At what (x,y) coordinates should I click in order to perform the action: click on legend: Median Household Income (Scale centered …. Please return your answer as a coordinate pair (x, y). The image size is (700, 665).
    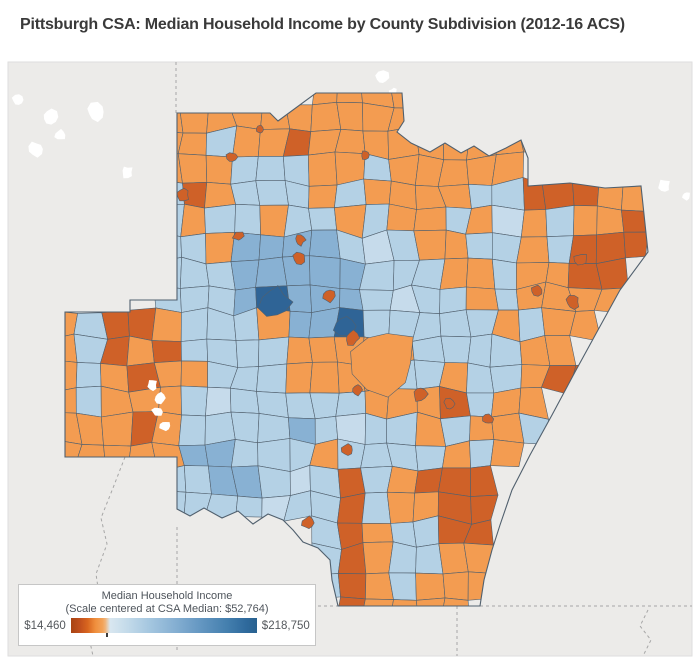
    Looking at the image, I should click on (167, 615).